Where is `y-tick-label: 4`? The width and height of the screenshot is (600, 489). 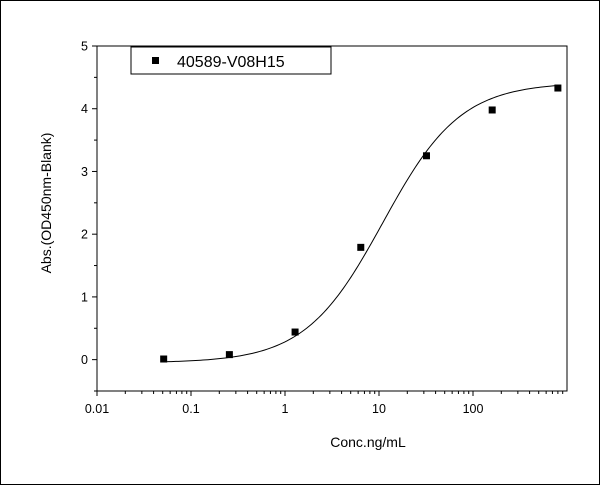
y-tick-label: 4 is located at coordinates (84, 109).